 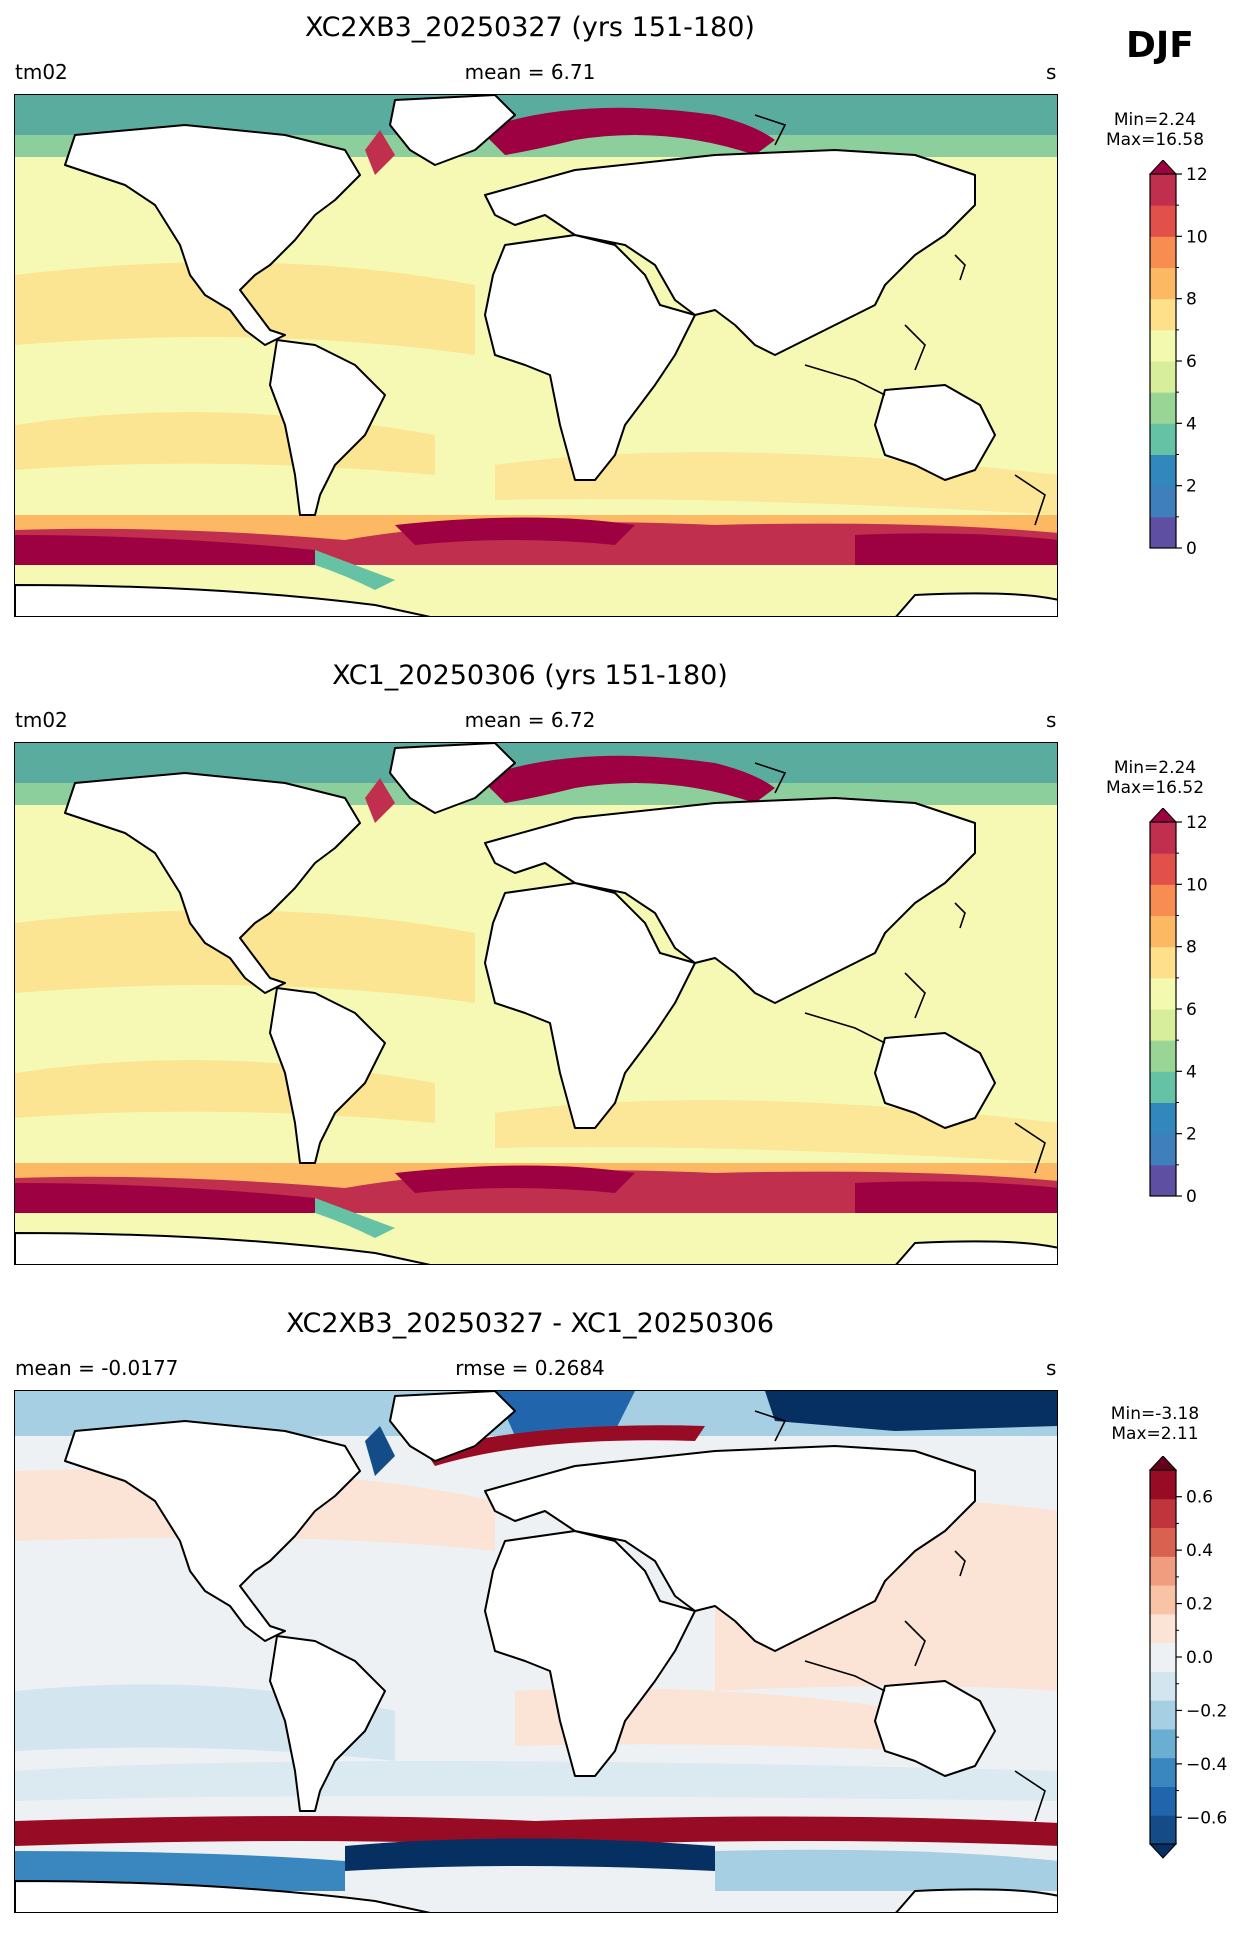 I want to click on panel-1-title: XC2XB3_20250327 (yrs 151-180), so click(x=530, y=27).